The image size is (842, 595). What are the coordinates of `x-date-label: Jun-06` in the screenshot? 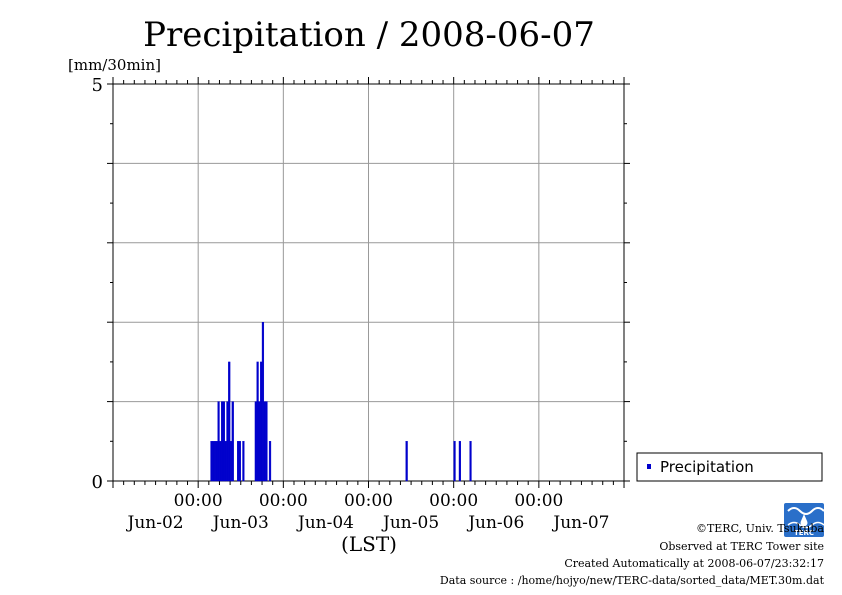 It's located at (495, 523).